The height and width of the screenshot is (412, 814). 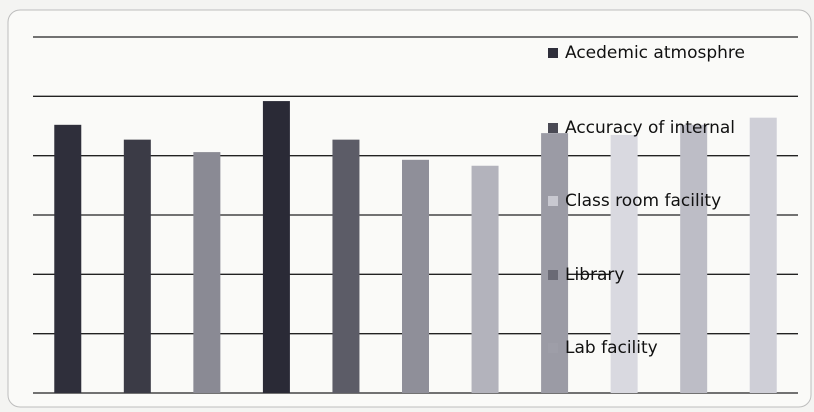 I want to click on legend-label: Class room facility, so click(x=643, y=201).